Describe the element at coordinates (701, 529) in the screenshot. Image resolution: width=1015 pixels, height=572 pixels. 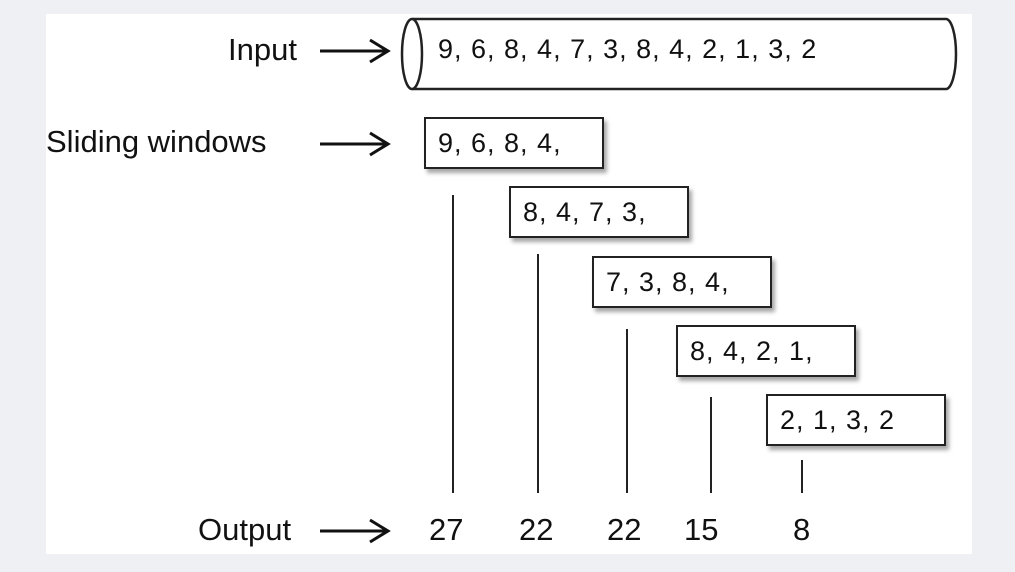
I see `output-value-4: 15` at that location.